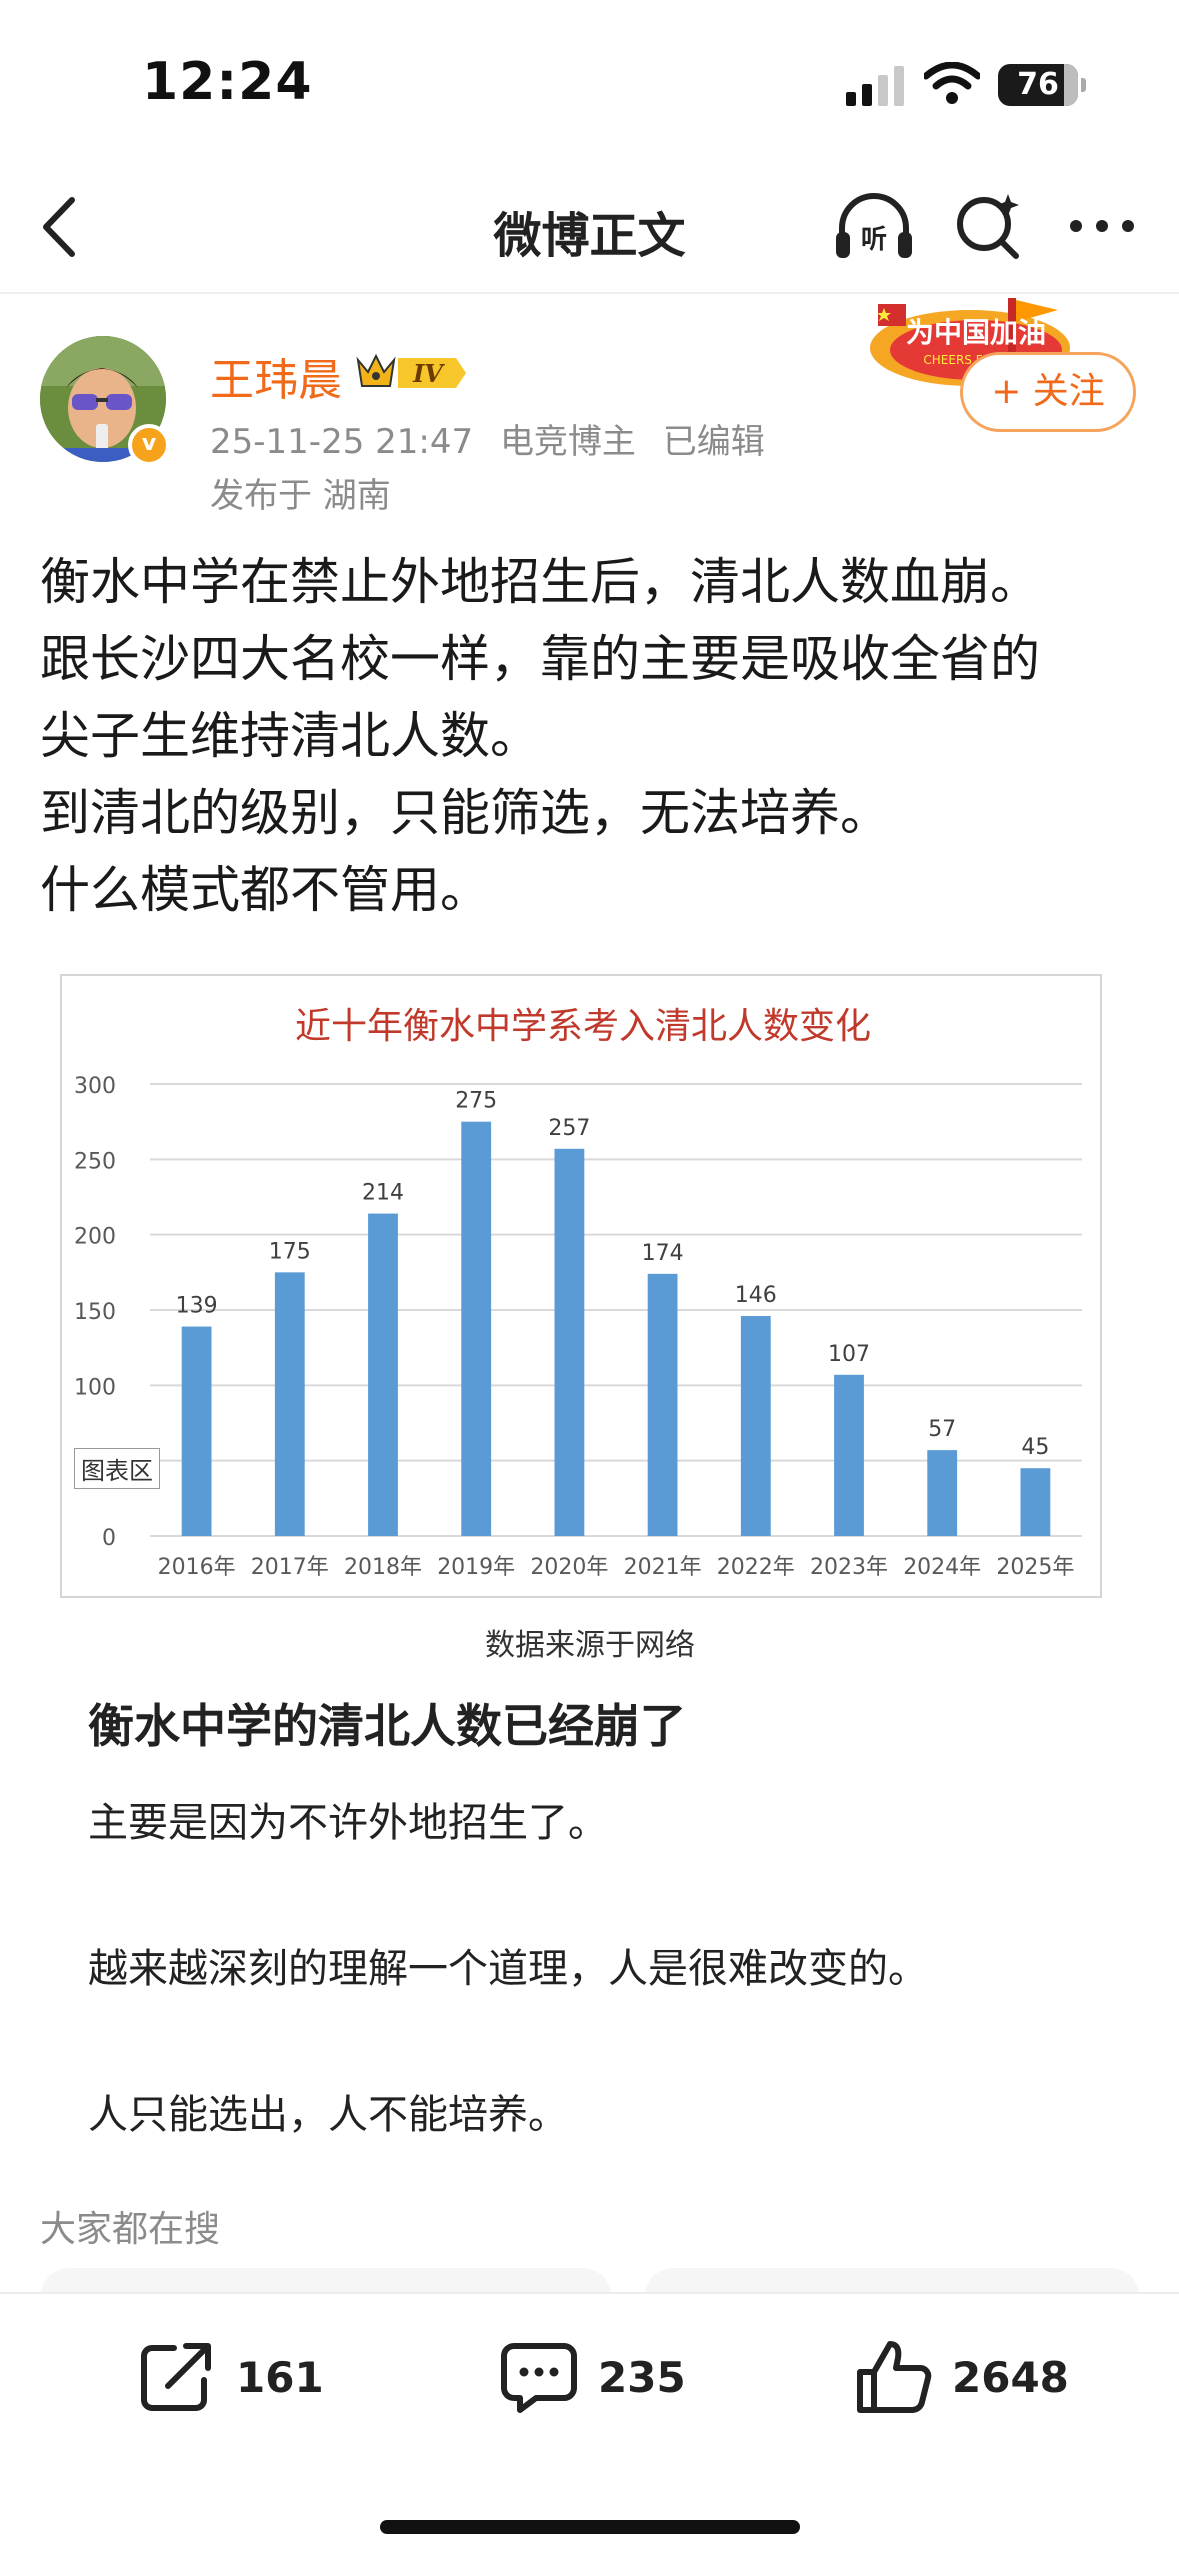  What do you see at coordinates (109, 1538) in the screenshot?
I see `y-tick-label: 0` at bounding box center [109, 1538].